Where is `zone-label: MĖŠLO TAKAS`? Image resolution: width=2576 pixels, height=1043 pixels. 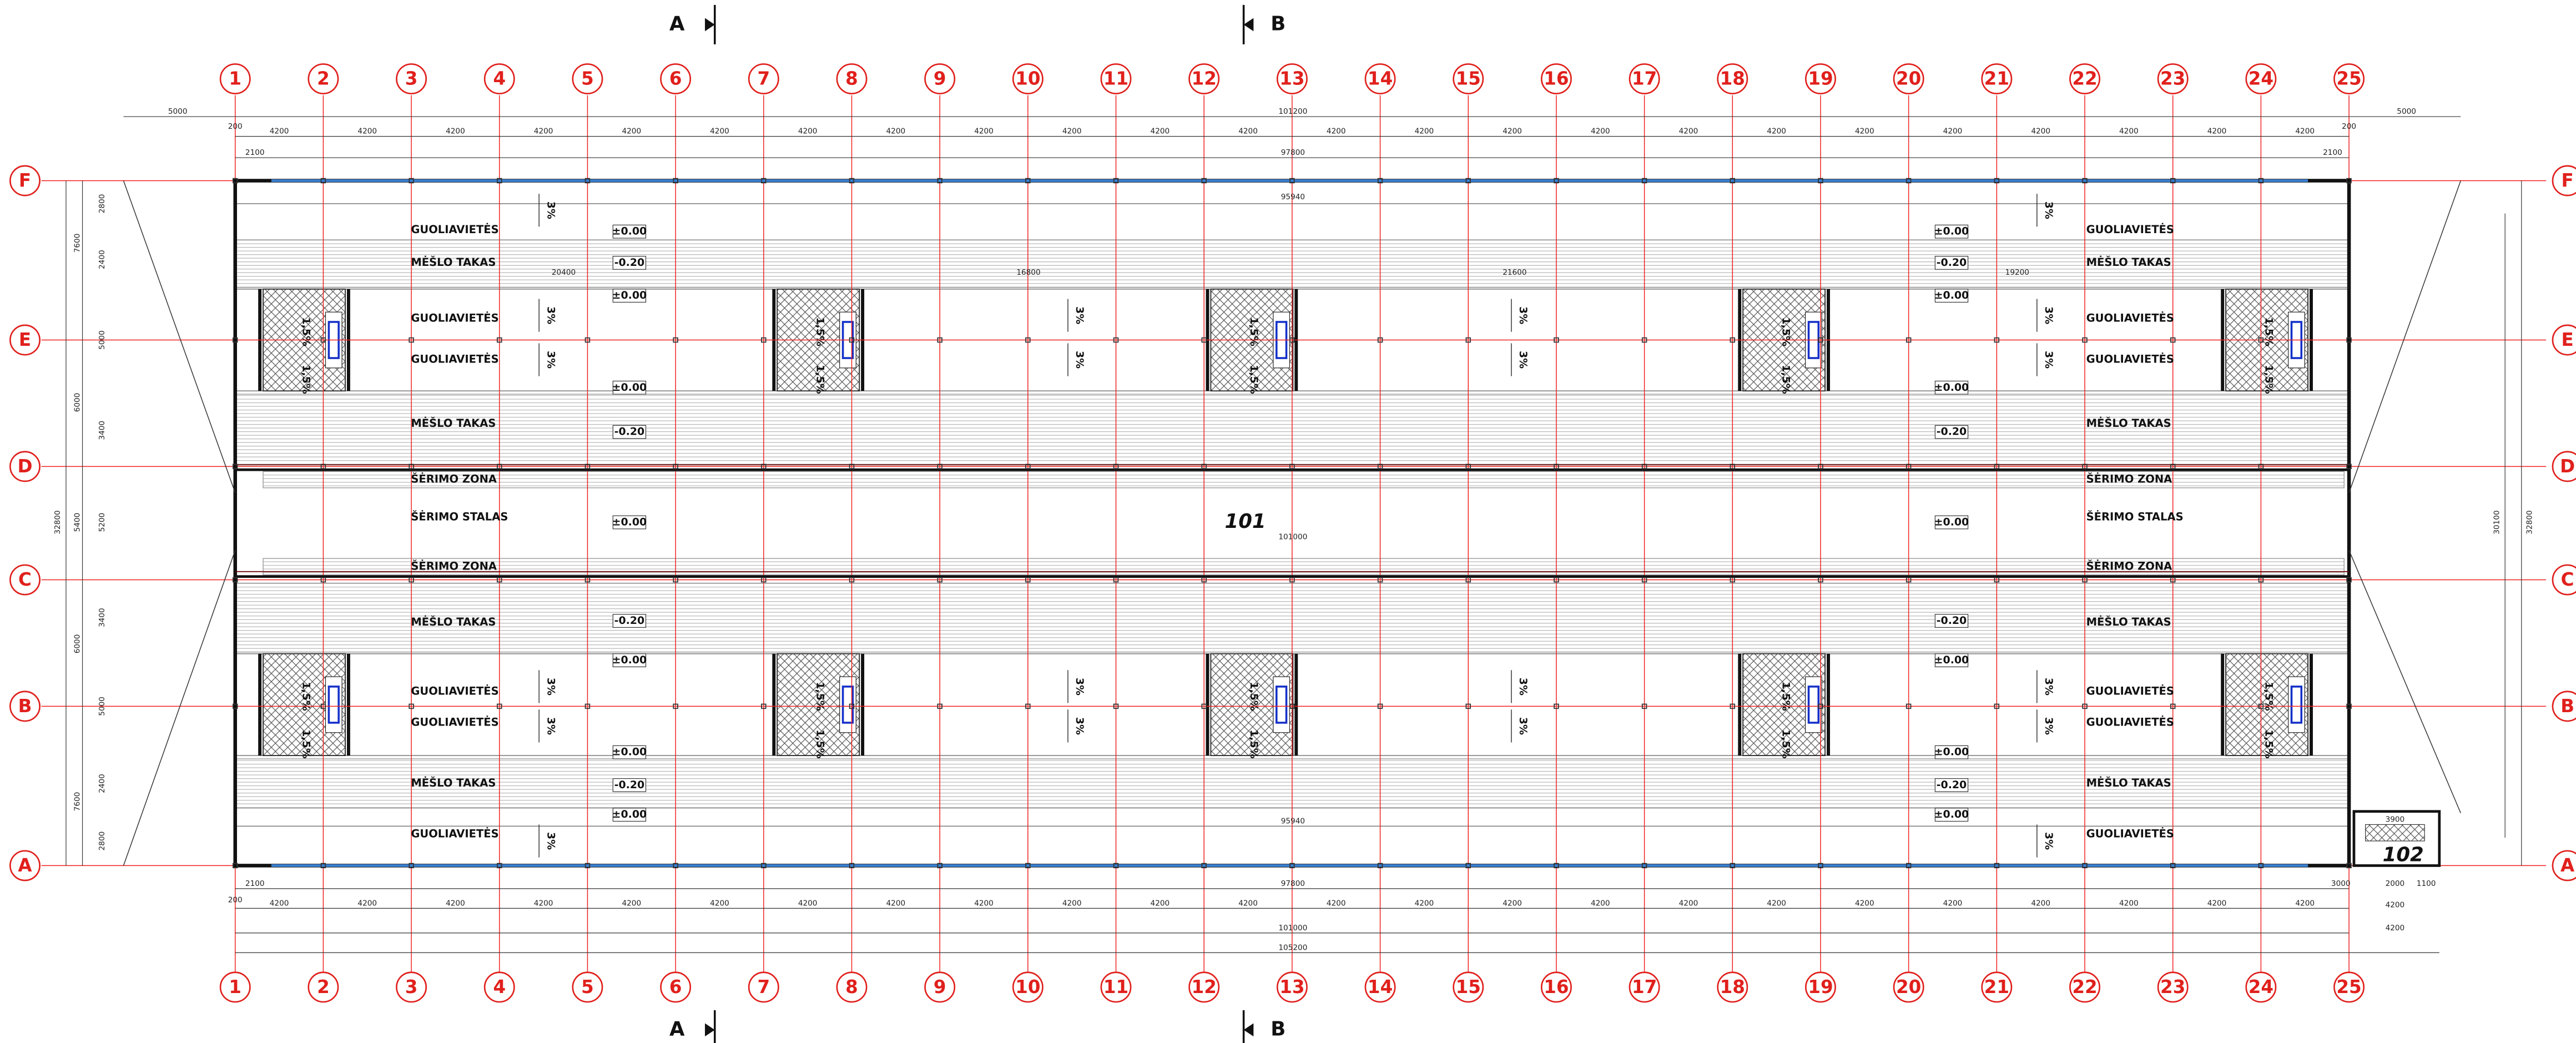
zone-label: MĖŠLO TAKAS is located at coordinates (2128, 621).